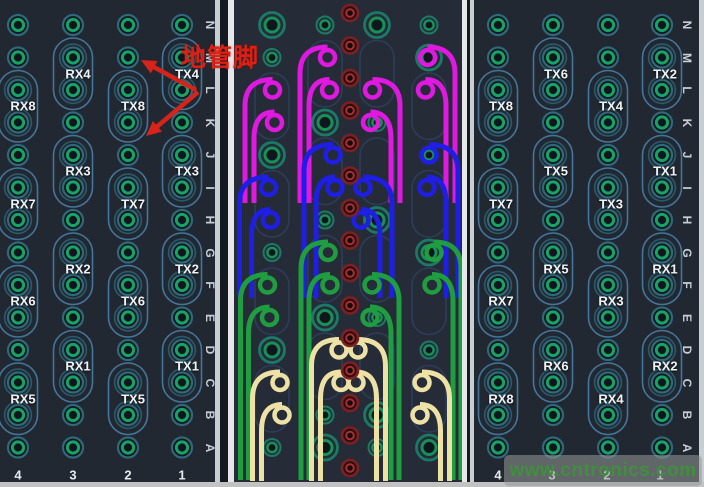  Describe the element at coordinates (220, 57) in the screenshot. I see `ground-pin-annotation: 地管脚` at that location.